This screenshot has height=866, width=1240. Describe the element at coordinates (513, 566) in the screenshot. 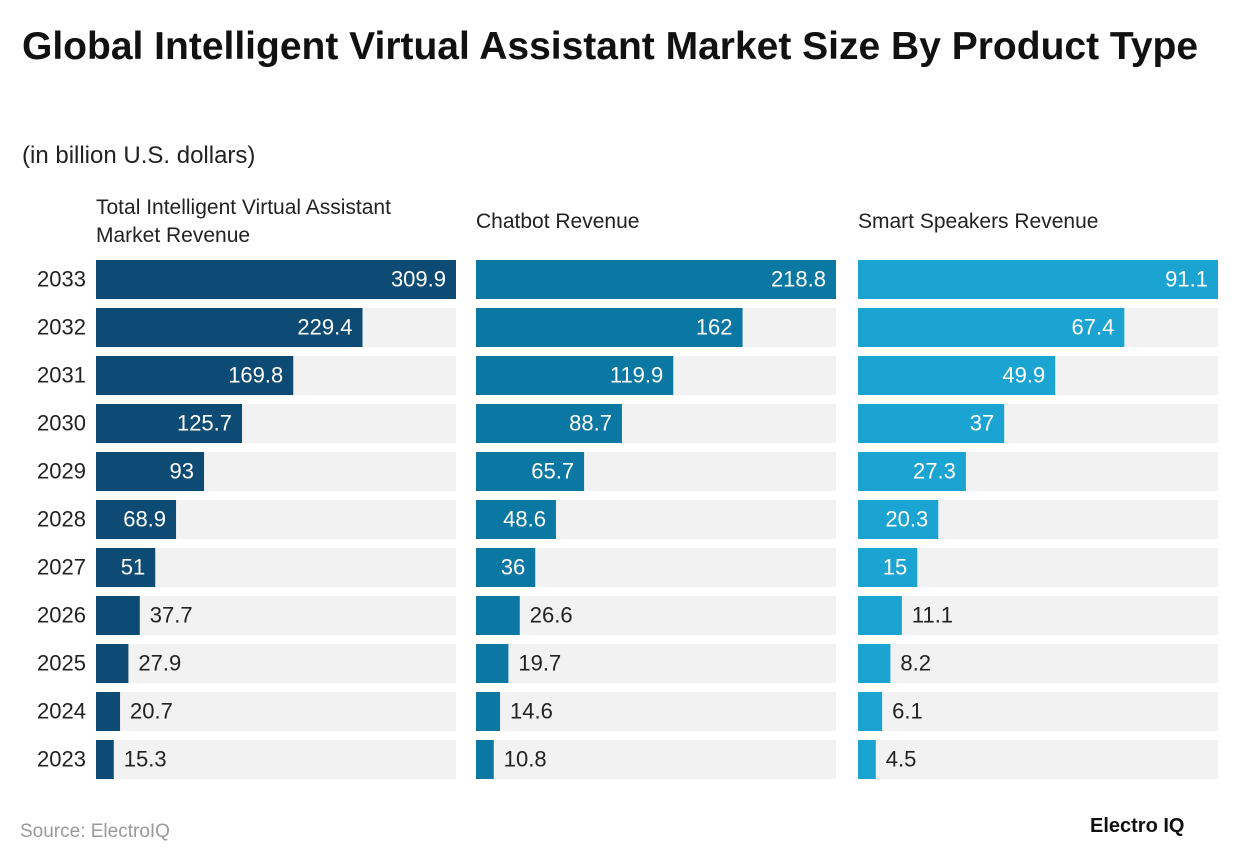

I see `value-label: 36` at that location.